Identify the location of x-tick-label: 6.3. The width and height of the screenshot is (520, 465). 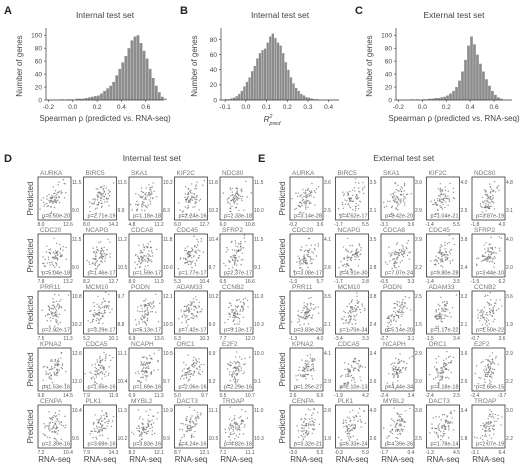
(177, 339).